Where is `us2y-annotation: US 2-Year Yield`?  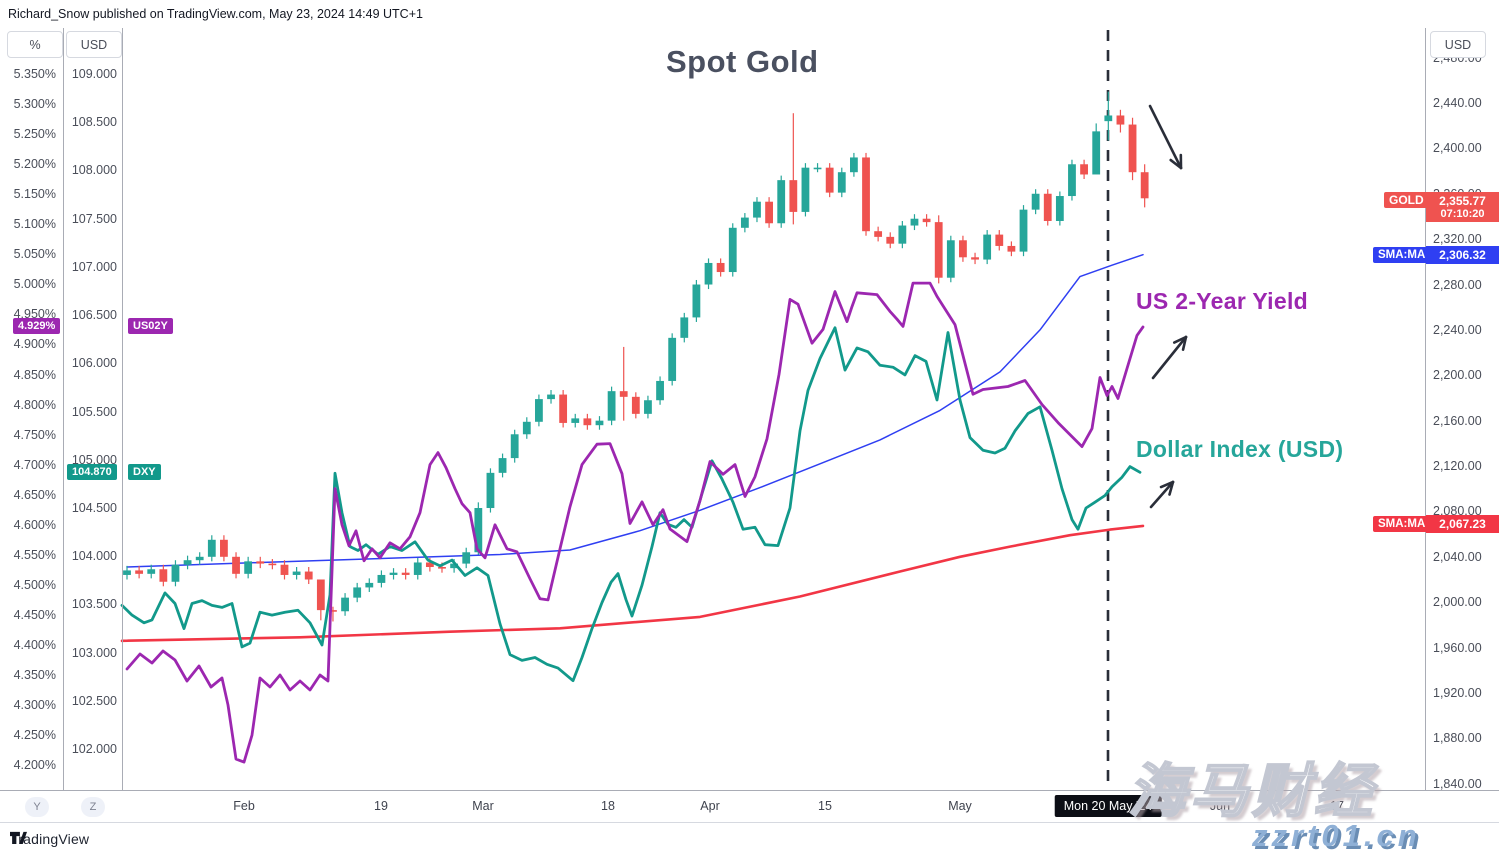 us2y-annotation: US 2-Year Yield is located at coordinates (1222, 301).